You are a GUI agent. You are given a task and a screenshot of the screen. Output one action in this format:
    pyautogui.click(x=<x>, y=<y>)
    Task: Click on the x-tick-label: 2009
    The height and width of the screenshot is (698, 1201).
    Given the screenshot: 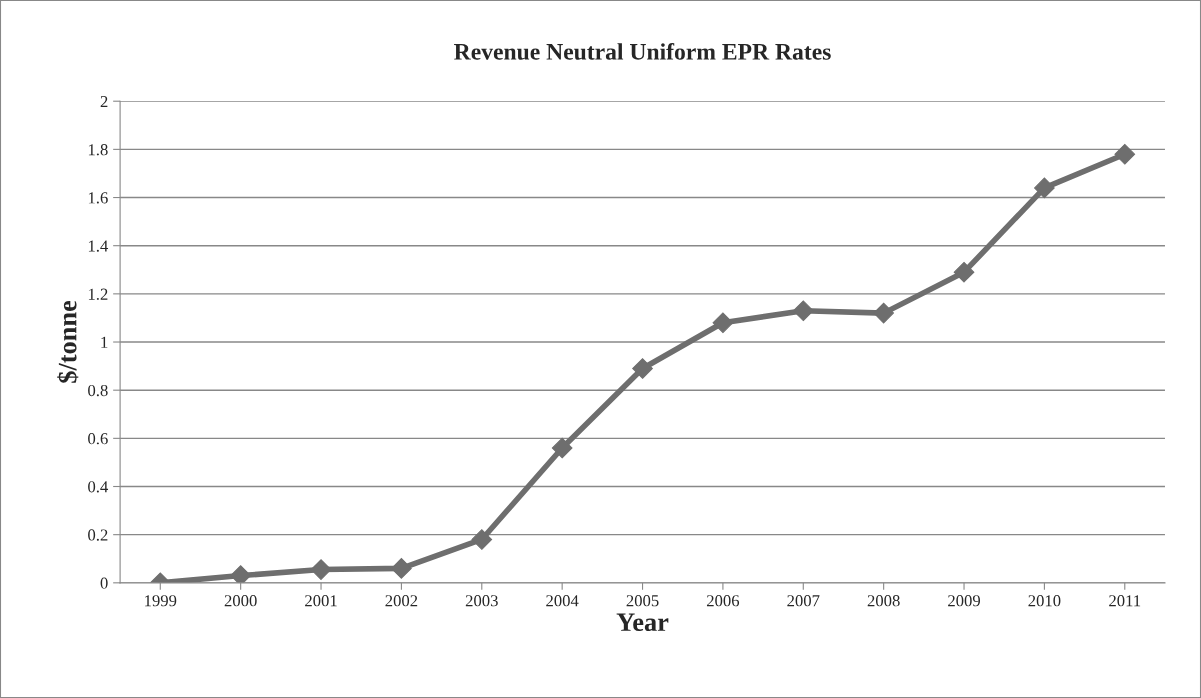 What is the action you would take?
    pyautogui.click(x=964, y=601)
    